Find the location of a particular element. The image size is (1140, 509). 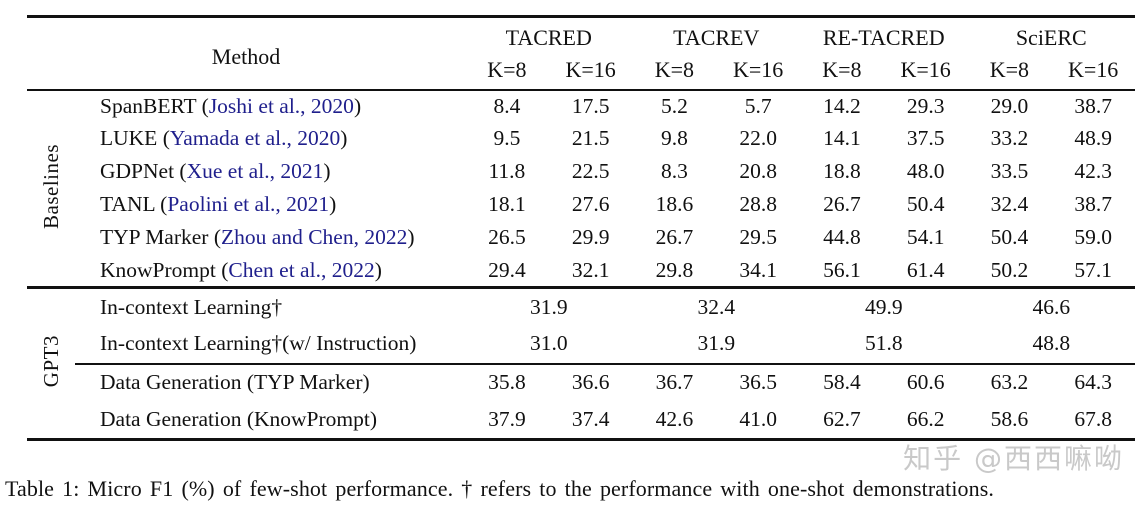

method-name: KnowPrompt ( is located at coordinates (164, 269).